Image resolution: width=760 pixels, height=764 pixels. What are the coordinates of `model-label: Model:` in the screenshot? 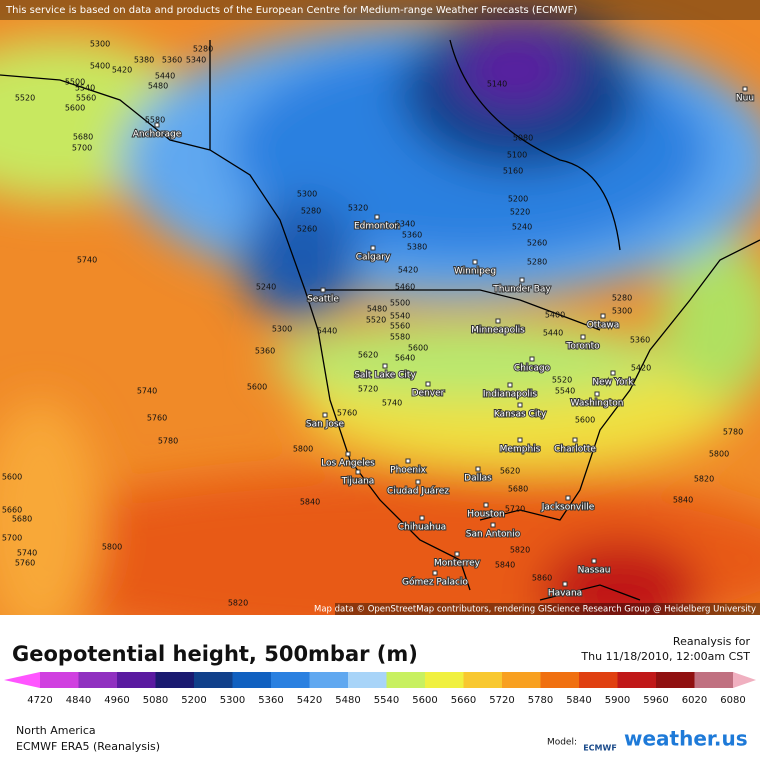 It's located at (562, 743).